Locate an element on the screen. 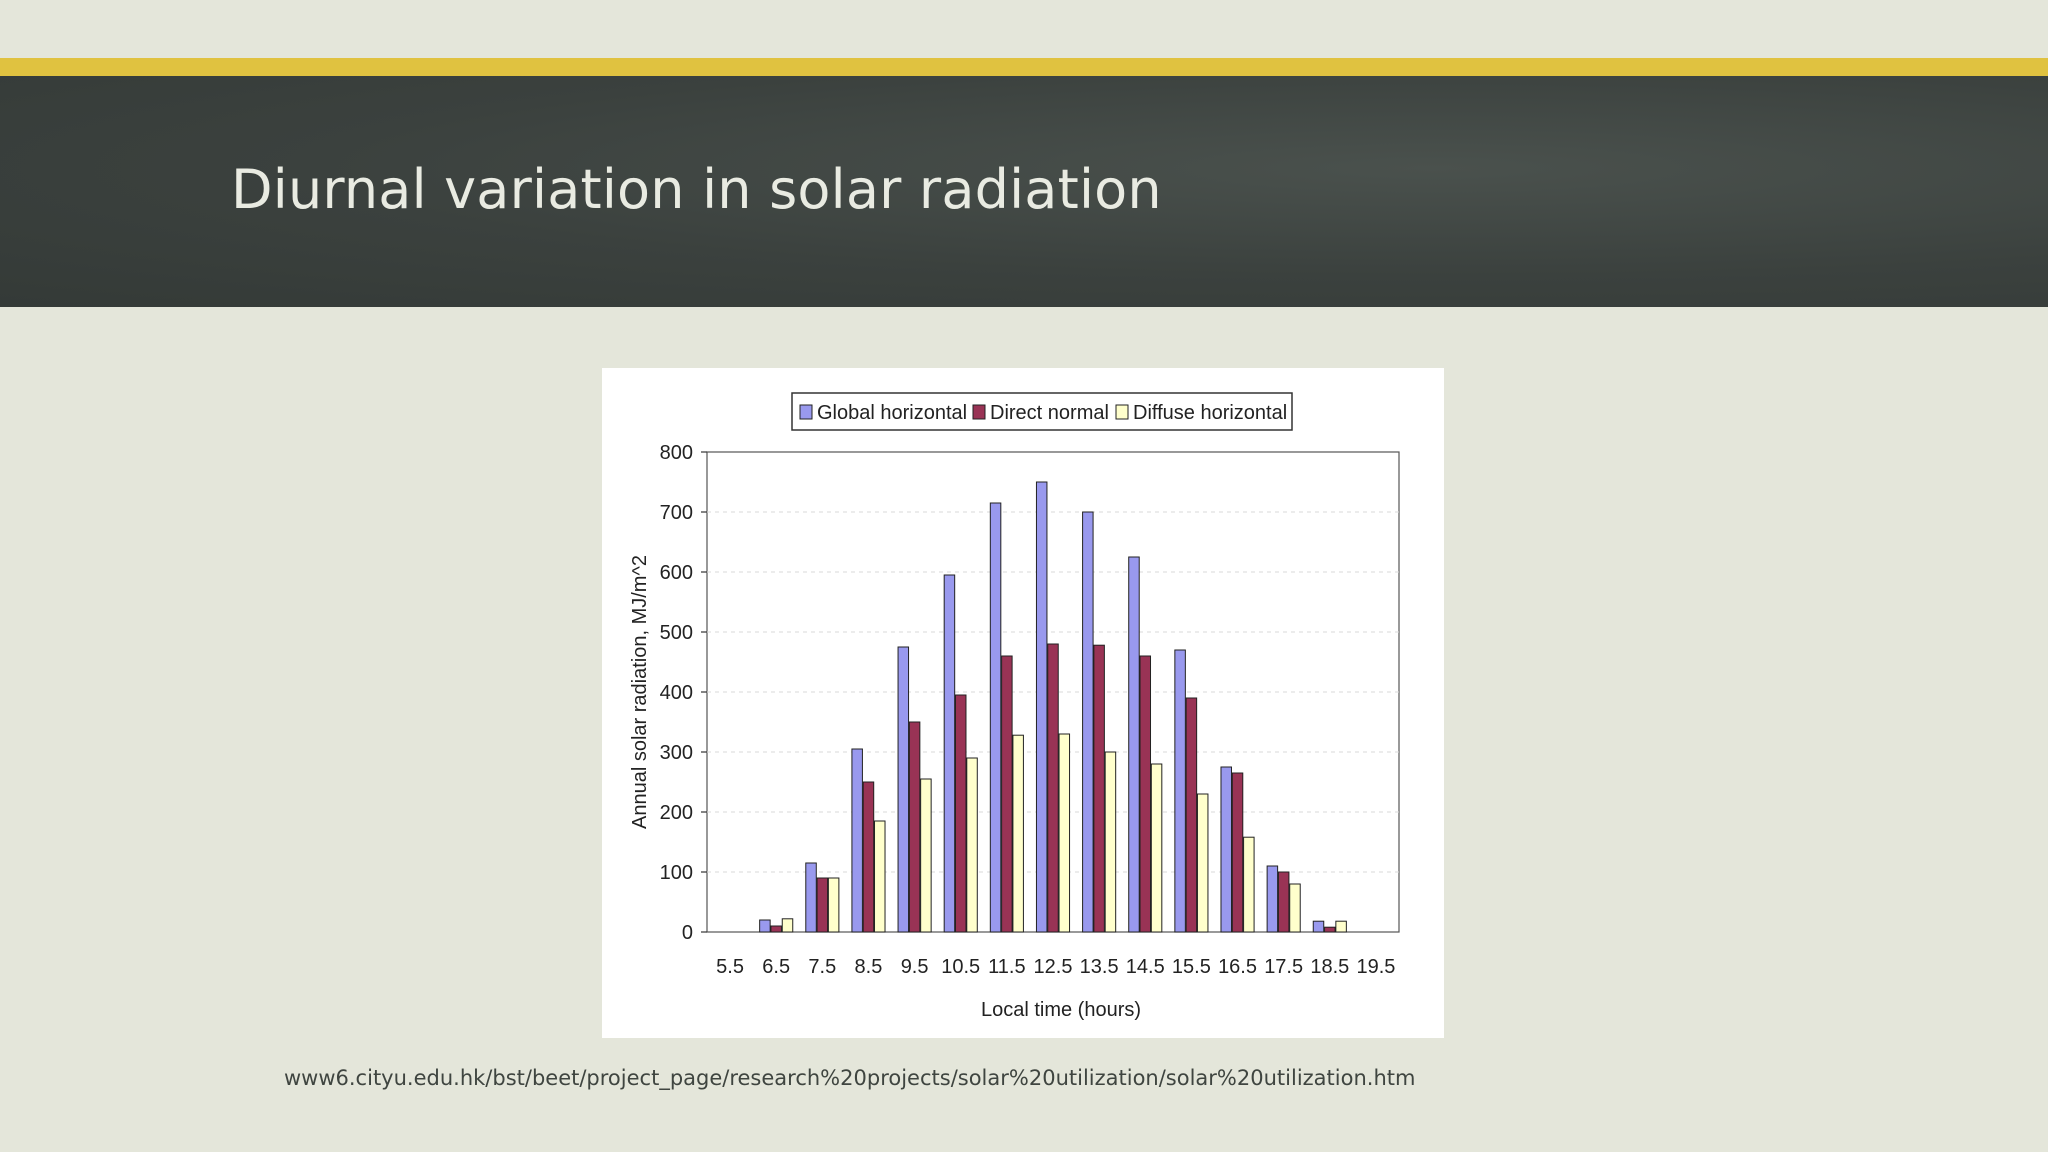 The image size is (2048, 1152). x-tick-label: 17.5 is located at coordinates (1283, 967).